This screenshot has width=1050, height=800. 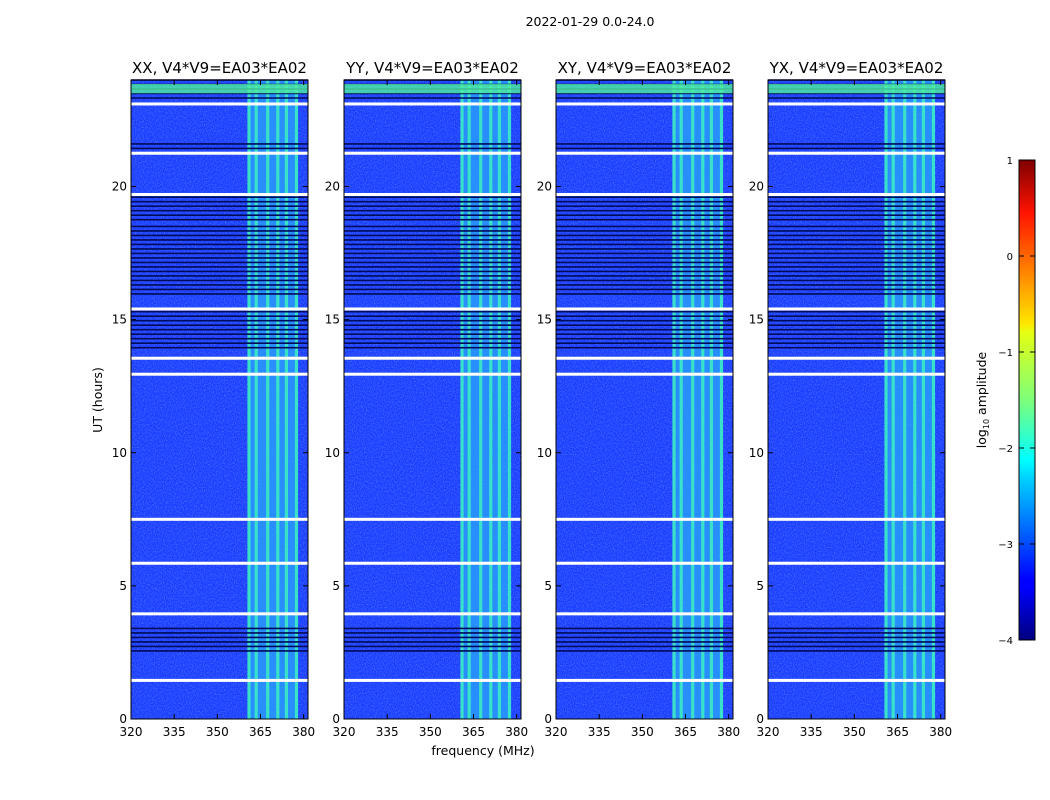 I want to click on colorbar-gradient, so click(x=1027, y=400).